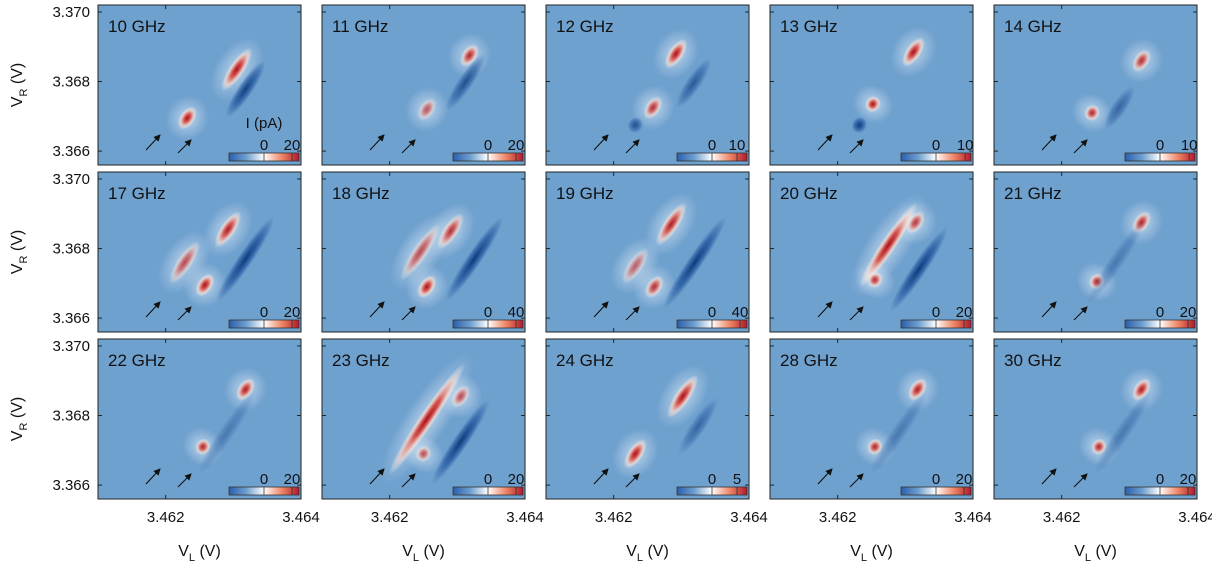 The height and width of the screenshot is (566, 1212). I want to click on panel-frequency-label: 22 GHz, so click(137, 360).